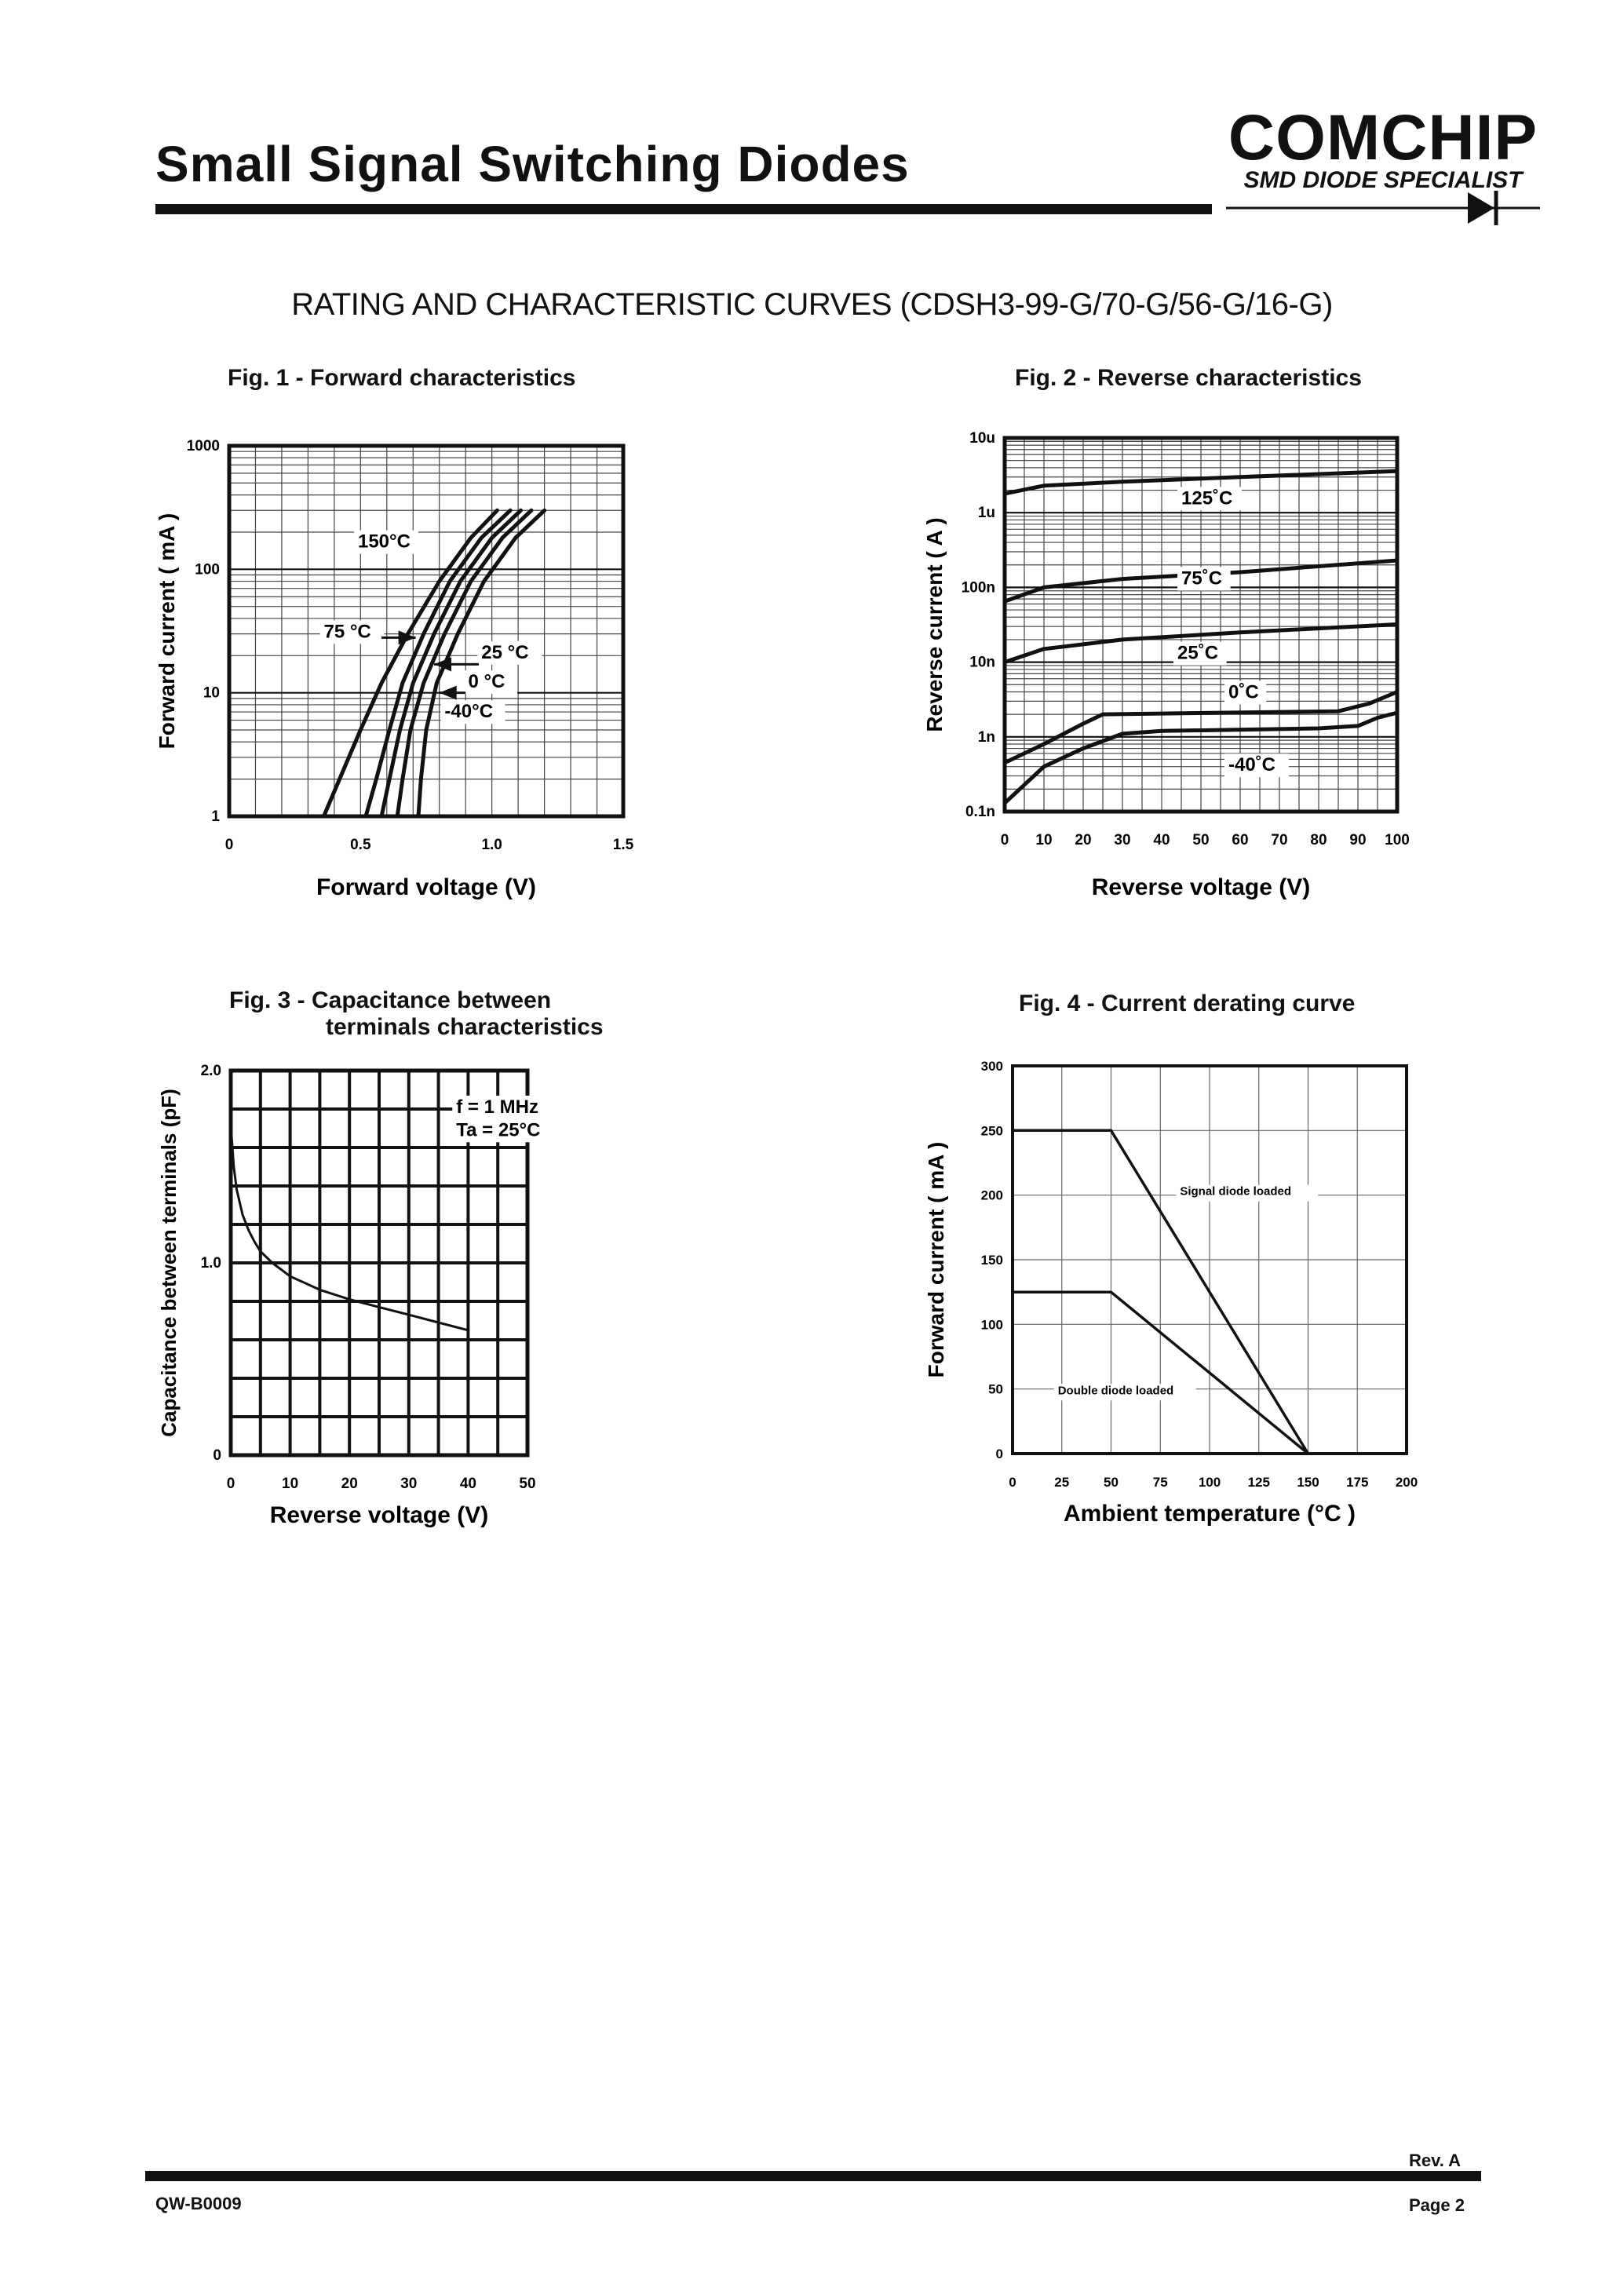  I want to click on annotation-label: f = 1 MHz, so click(497, 1107).